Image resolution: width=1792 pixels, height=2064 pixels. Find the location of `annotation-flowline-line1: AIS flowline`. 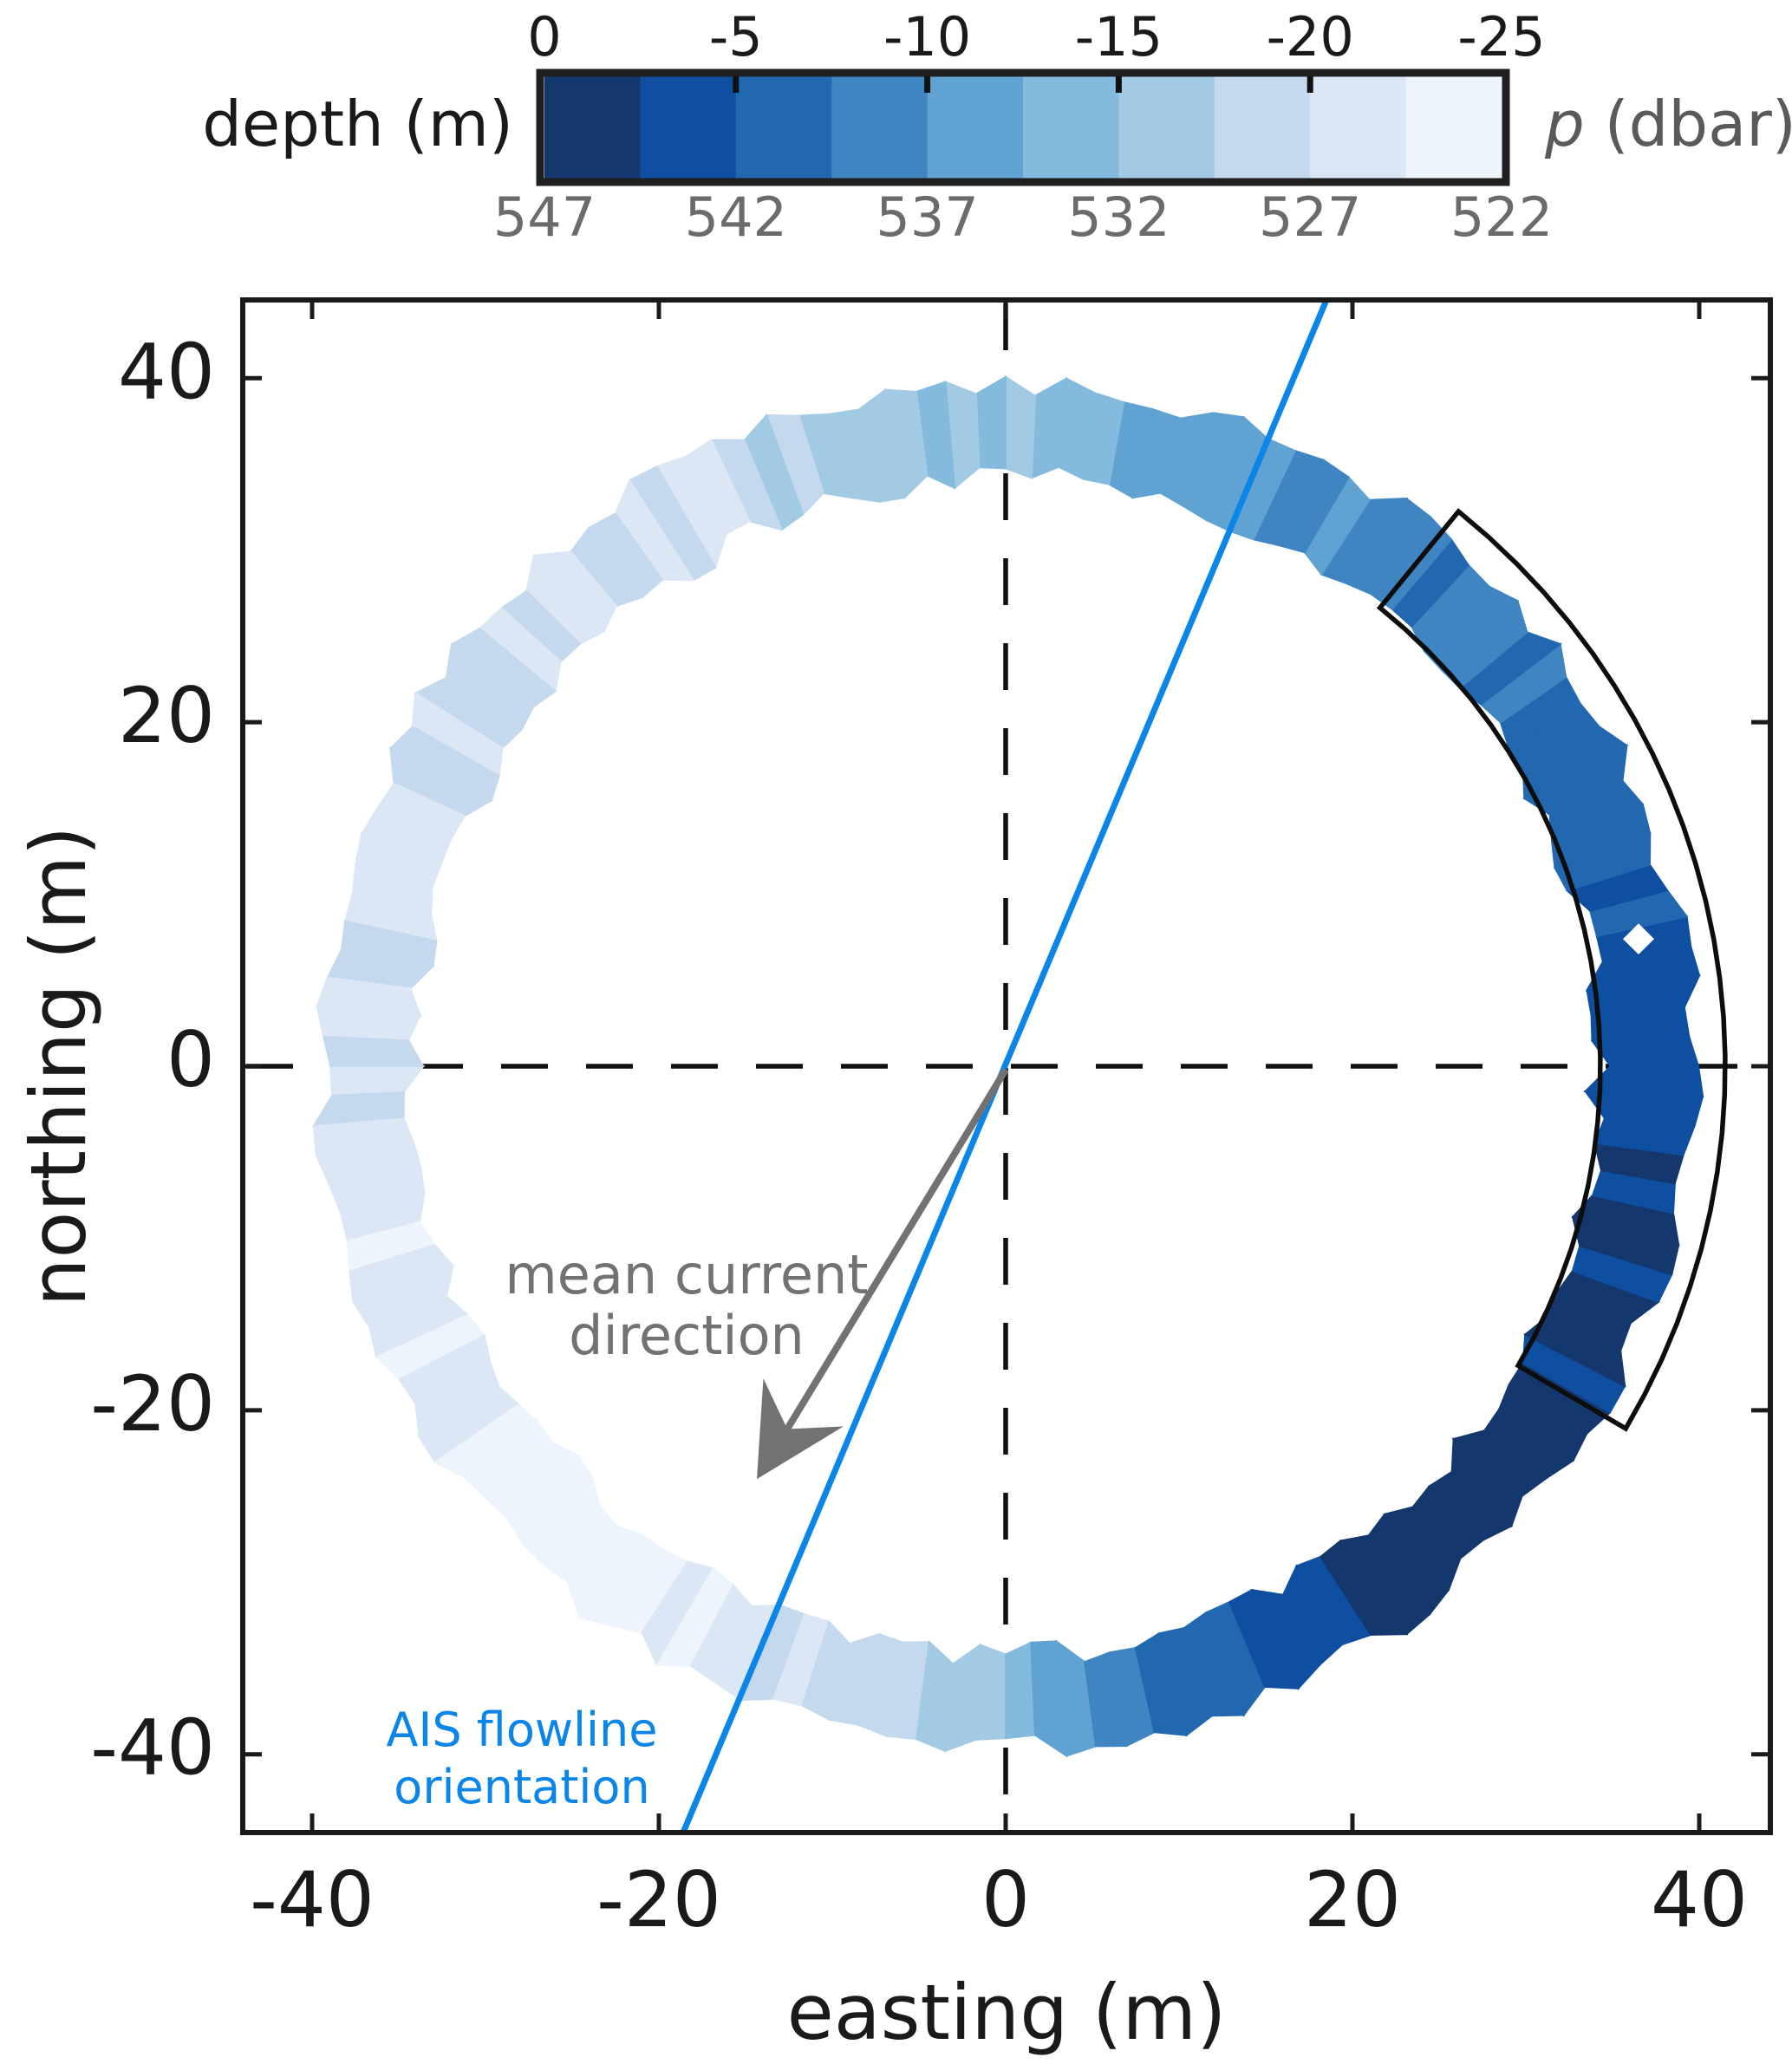

annotation-flowline-line1: AIS flowline is located at coordinates (522, 1730).